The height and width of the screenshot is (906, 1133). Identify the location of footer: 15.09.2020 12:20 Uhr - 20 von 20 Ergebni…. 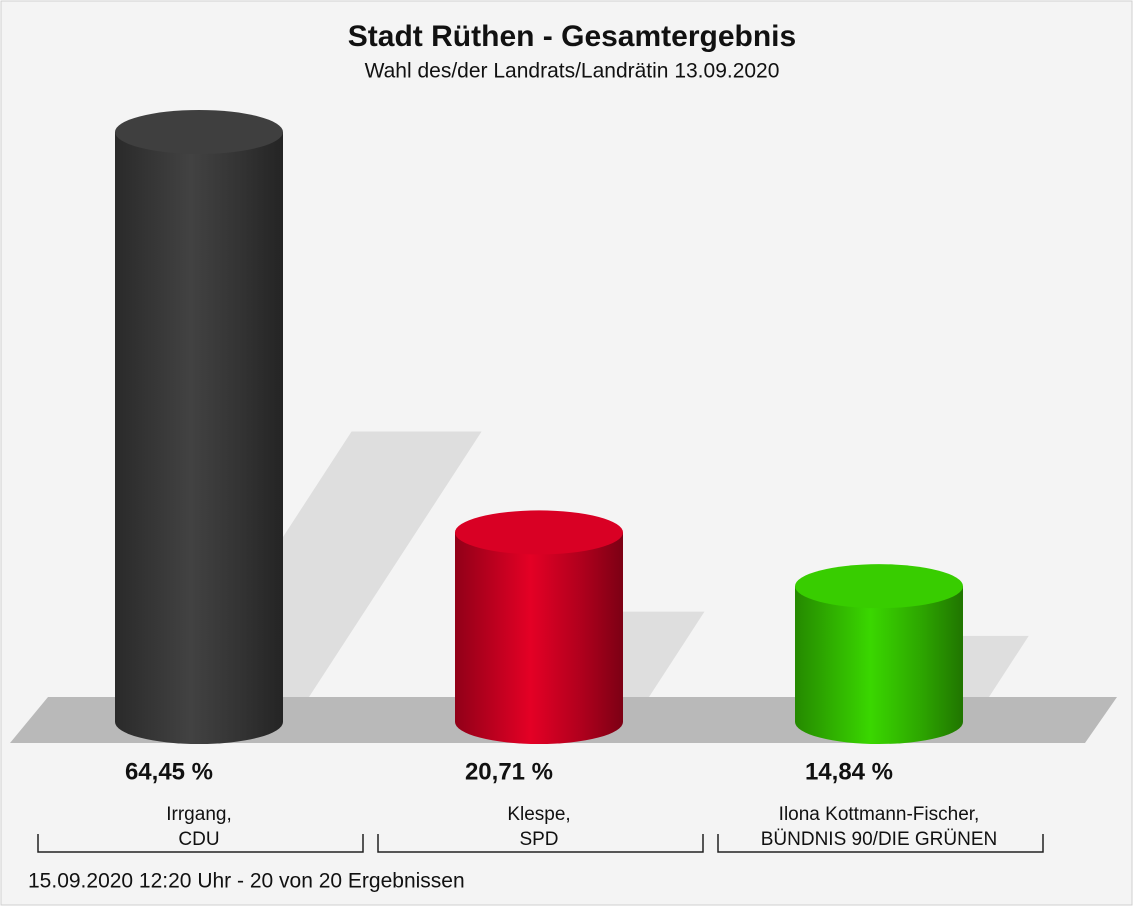
(246, 881).